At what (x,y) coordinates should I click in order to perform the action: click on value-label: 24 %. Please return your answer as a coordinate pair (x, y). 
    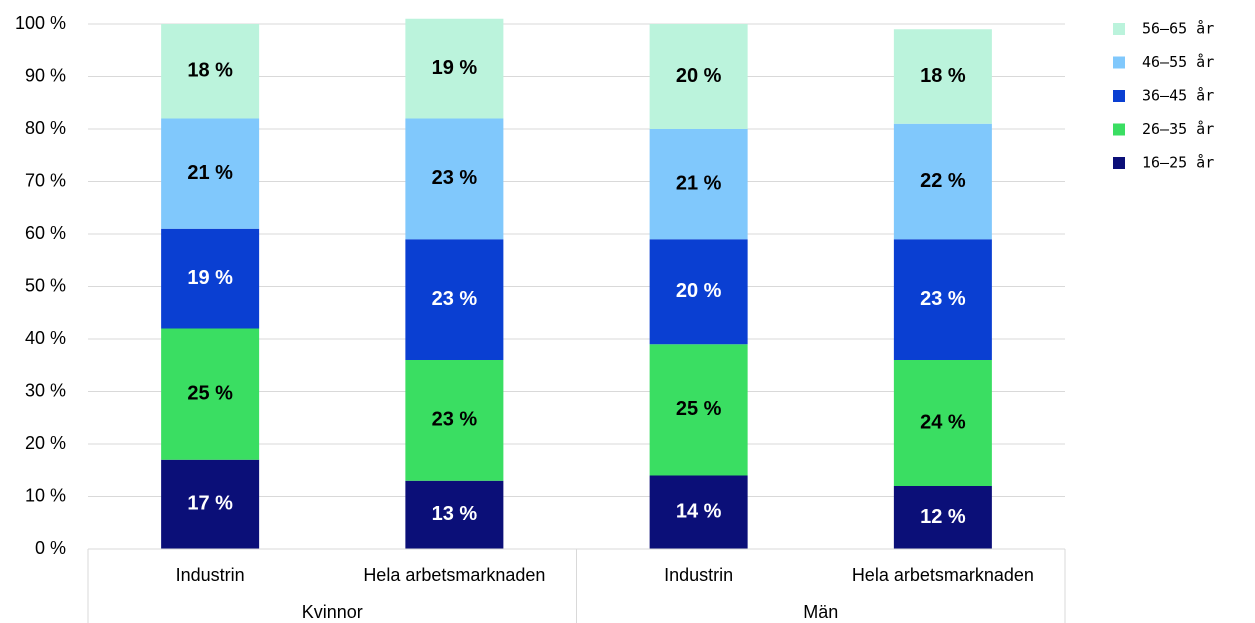
    Looking at the image, I should click on (943, 422).